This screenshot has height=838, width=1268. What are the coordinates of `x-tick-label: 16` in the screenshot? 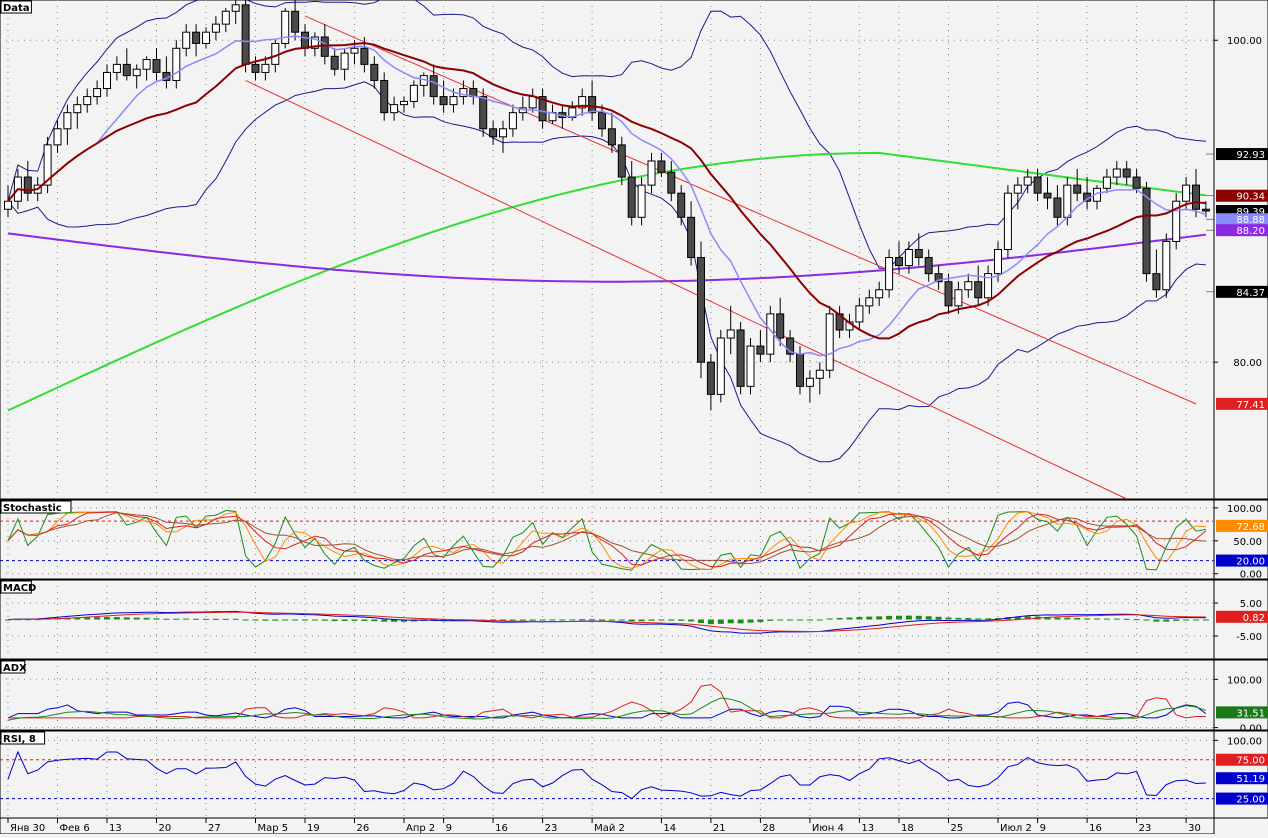 It's located at (1095, 828).